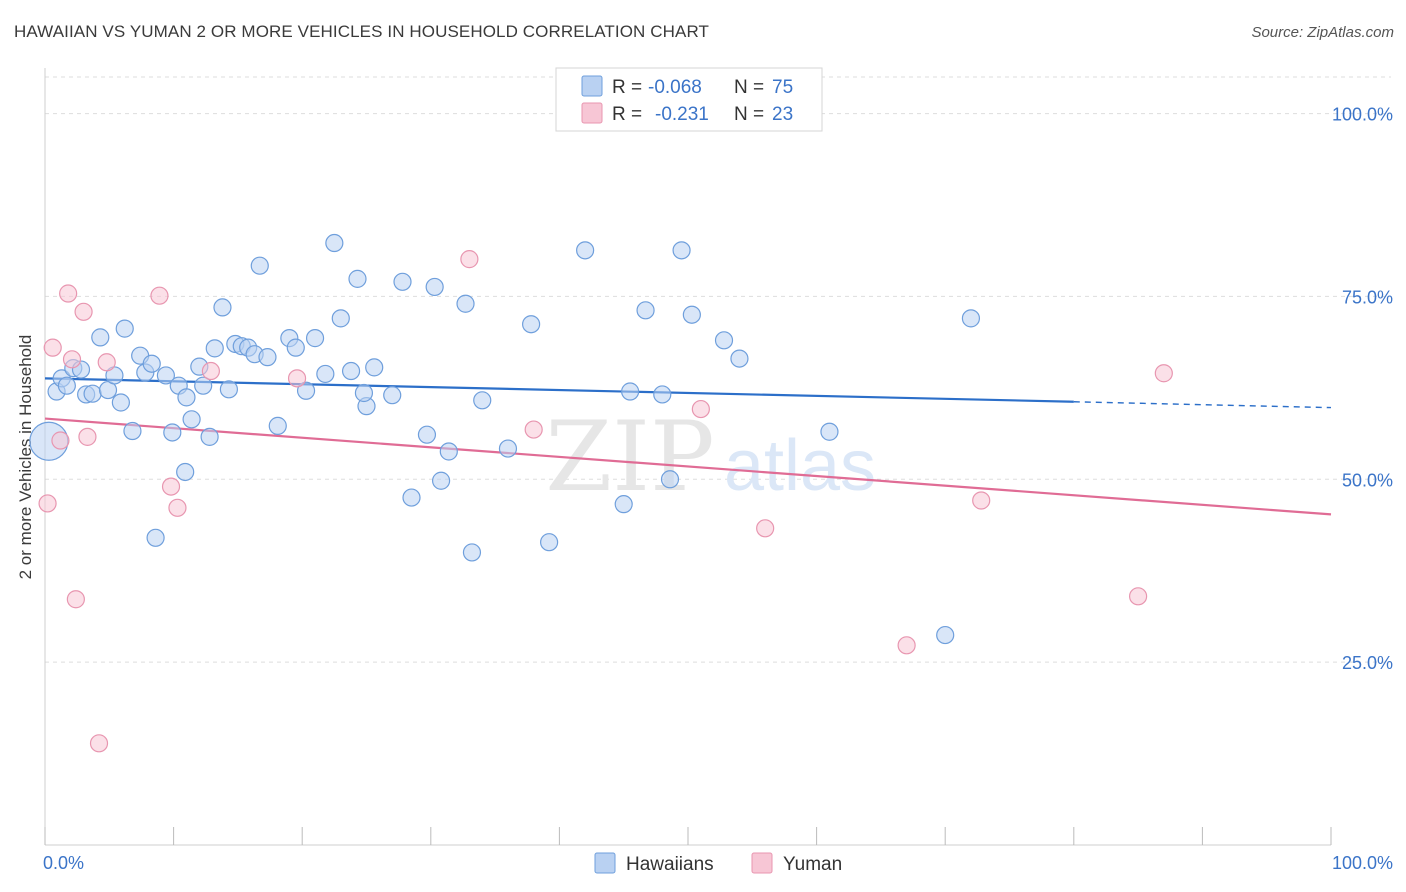 This screenshot has height=892, width=1406. Describe the element at coordinates (675, 87) in the screenshot. I see `hawaiians-r-value: -0.068` at that location.